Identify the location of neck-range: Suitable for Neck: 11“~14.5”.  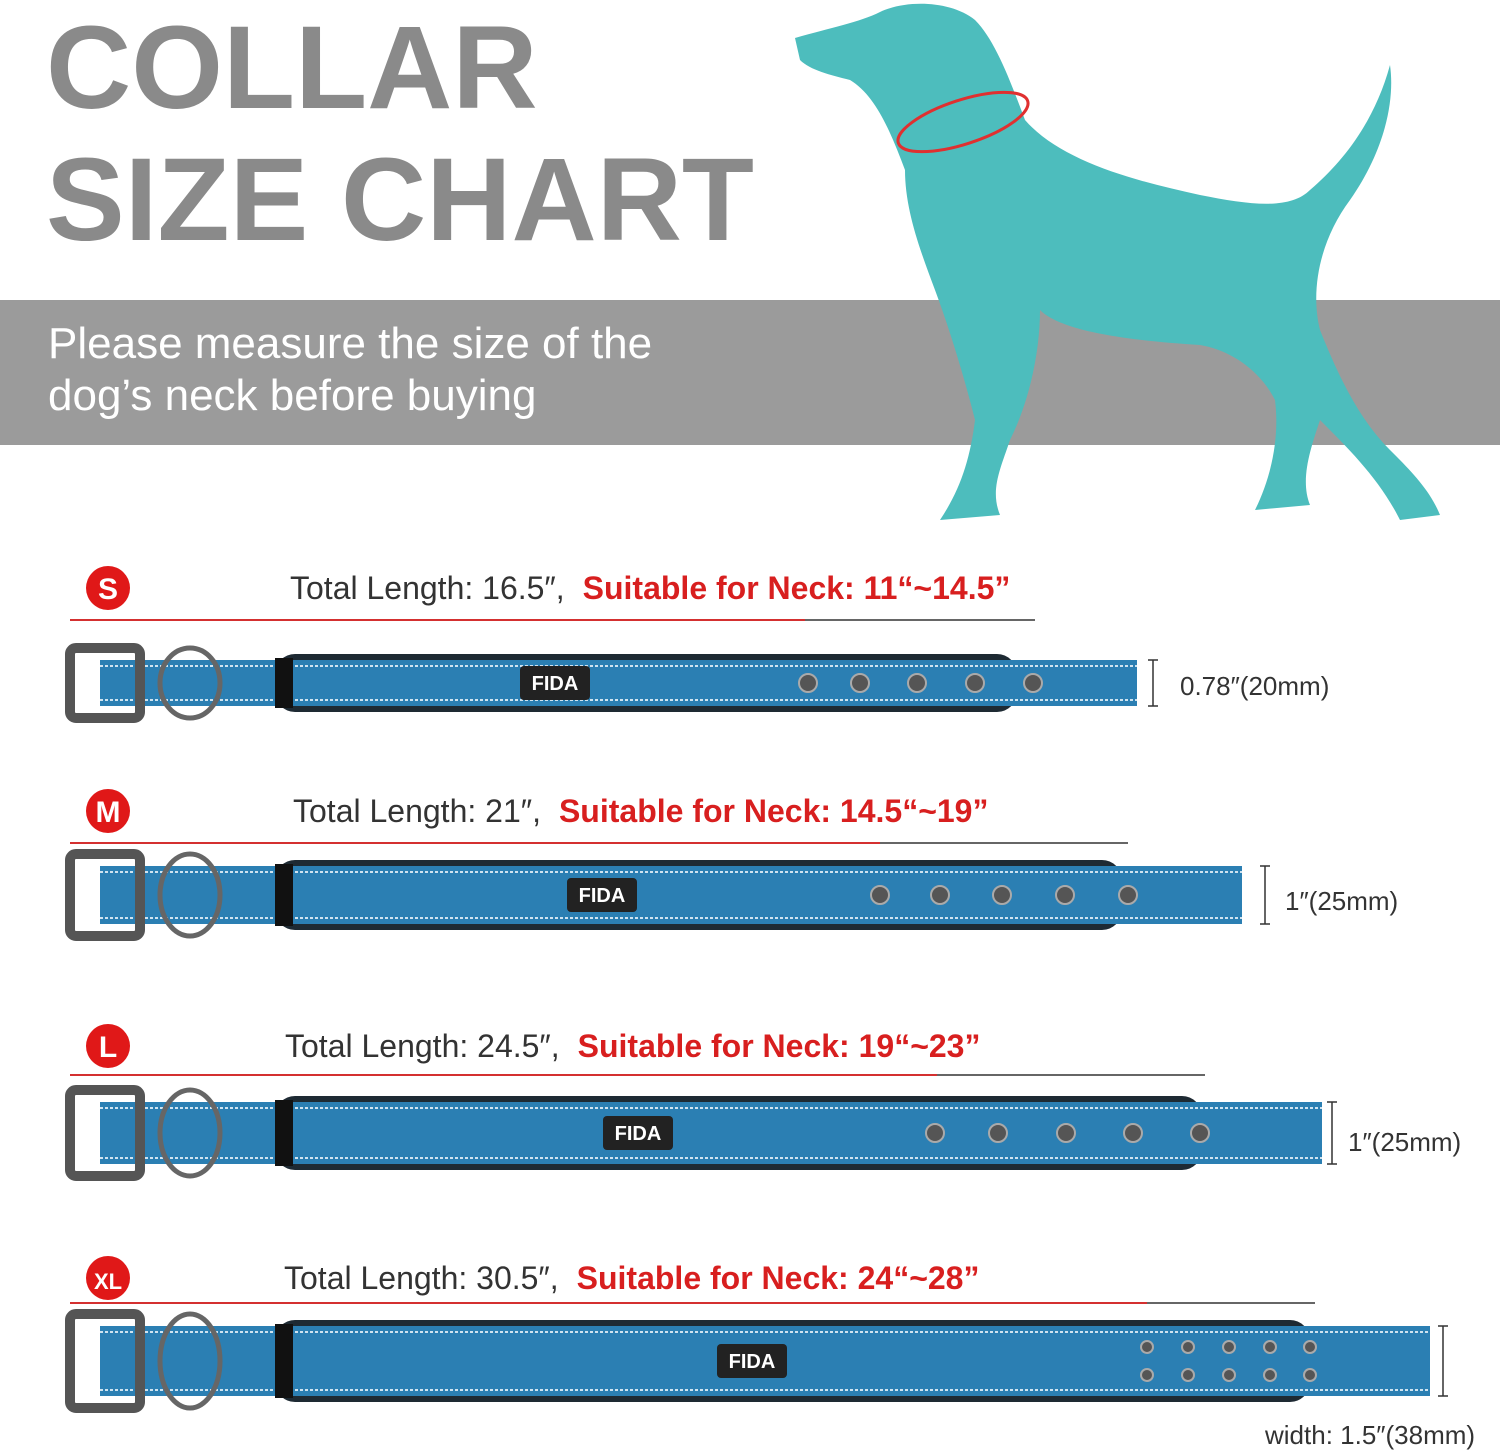
(797, 588).